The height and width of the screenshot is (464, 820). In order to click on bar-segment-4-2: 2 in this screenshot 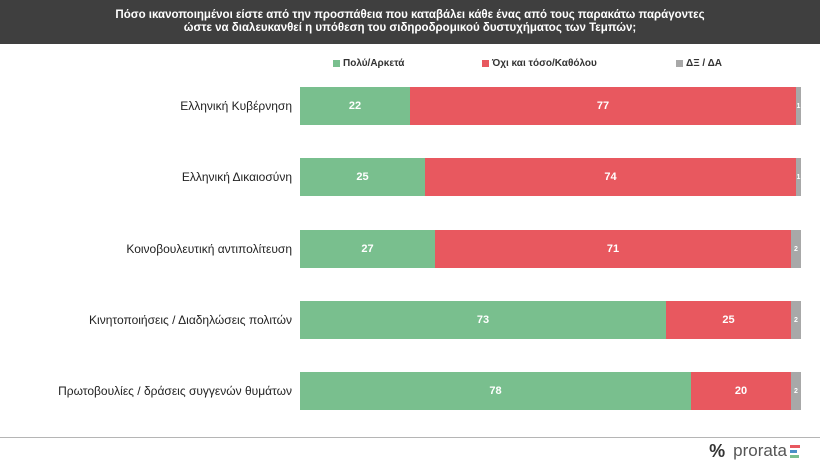, I will do `click(796, 391)`.